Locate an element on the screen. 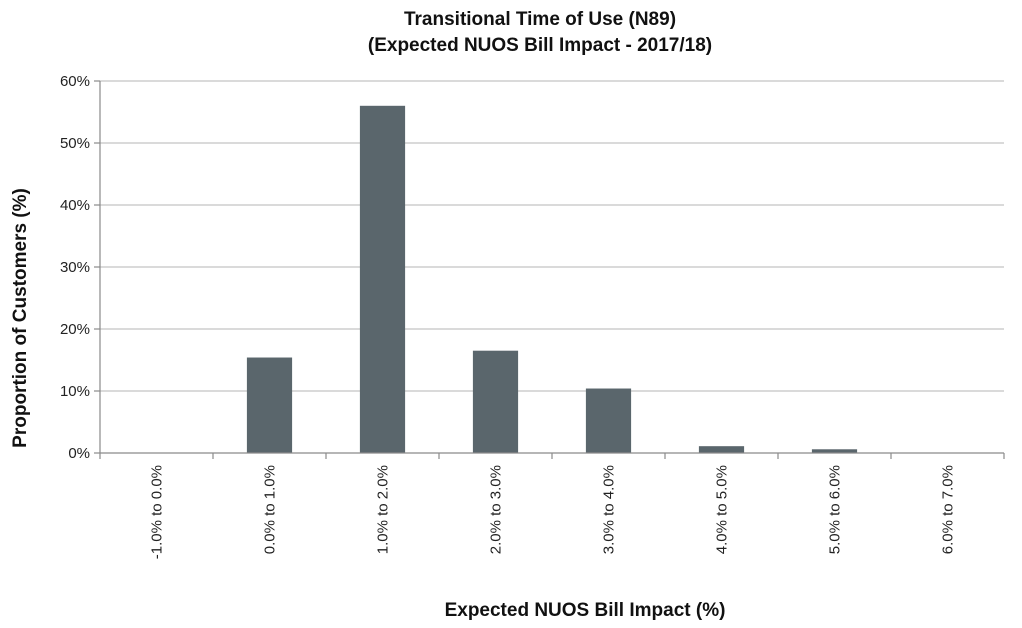 The height and width of the screenshot is (628, 1022). y-tick-label: 0% is located at coordinates (79, 453).